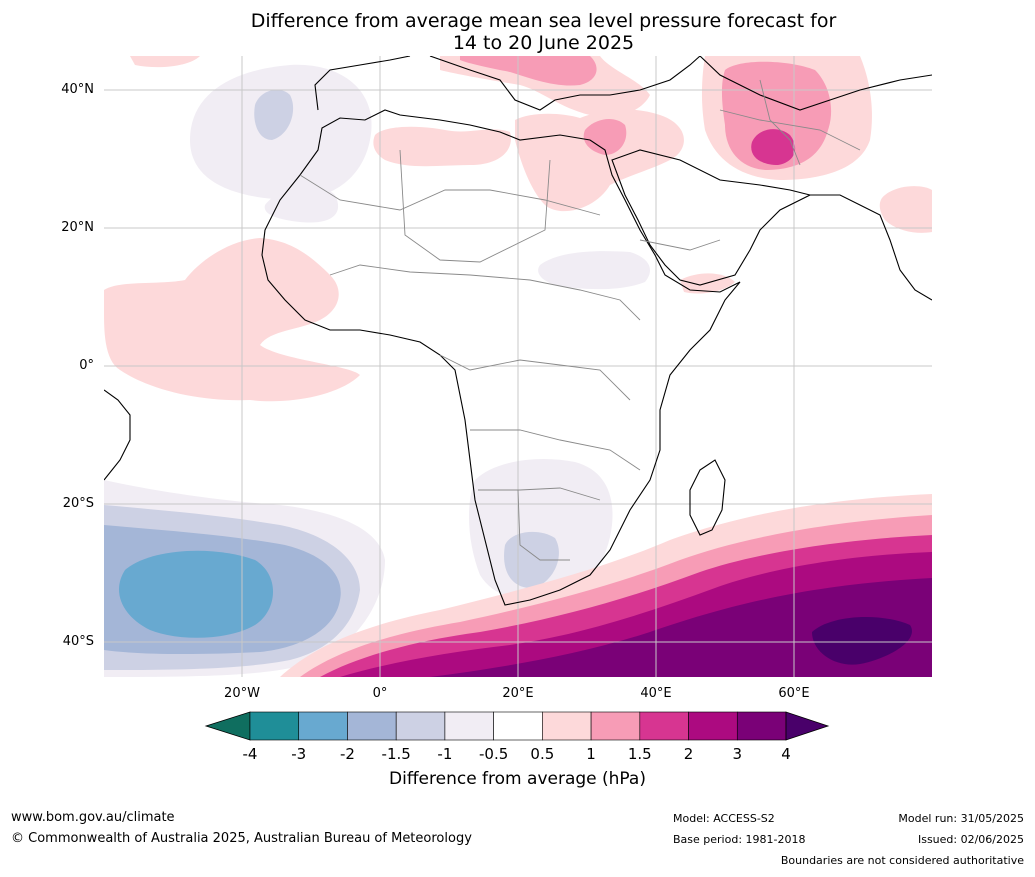 The image size is (1035, 877). What do you see at coordinates (232, 320) in the screenshot?
I see `field-tropical-atlantic-high` at bounding box center [232, 320].